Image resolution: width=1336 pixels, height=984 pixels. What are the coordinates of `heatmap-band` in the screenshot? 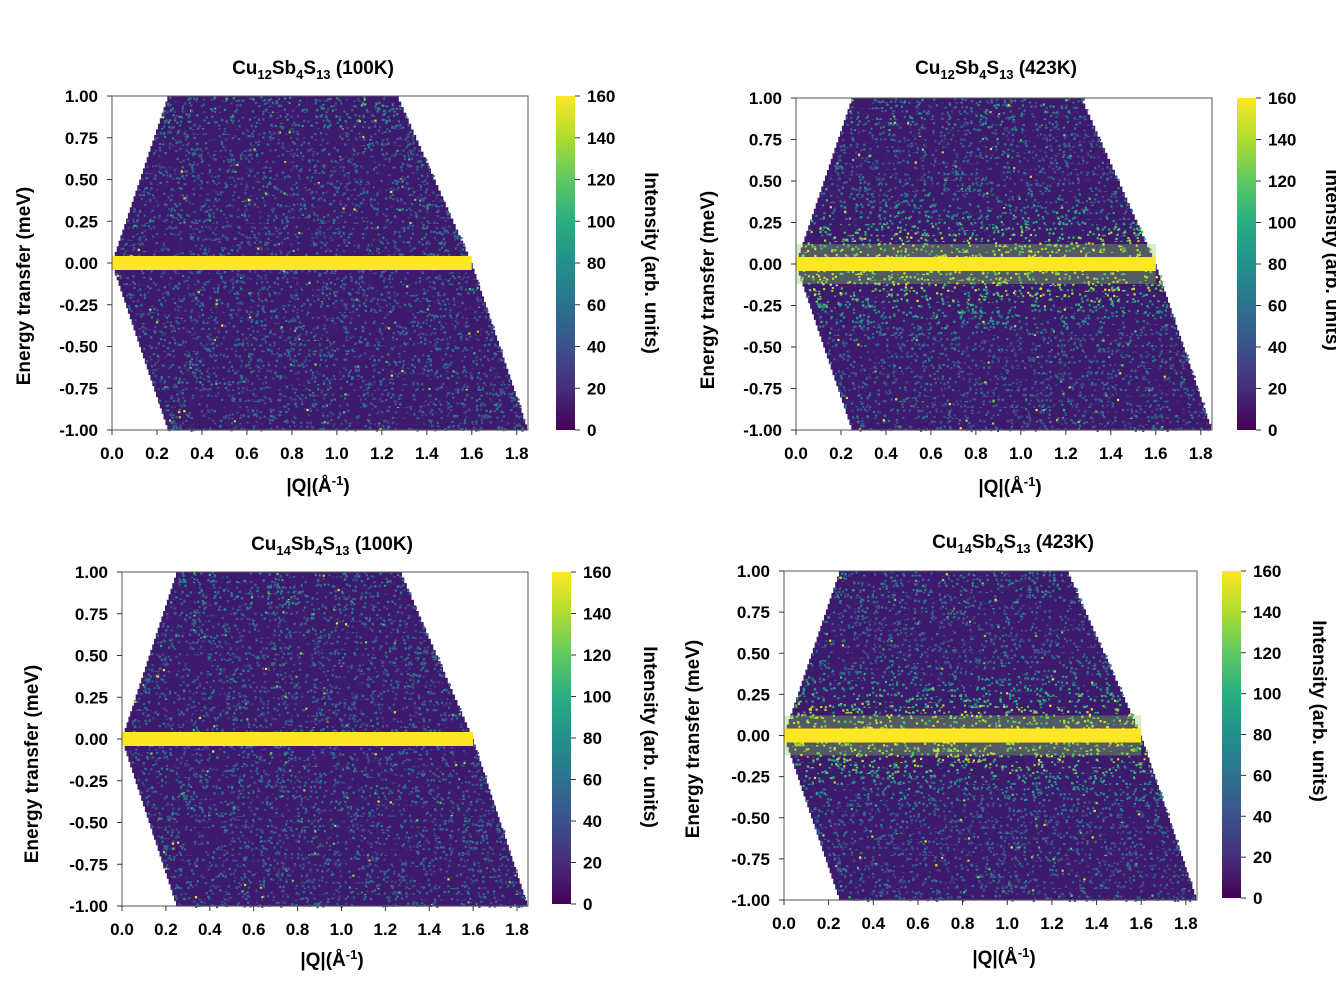 It's located at (284, 121).